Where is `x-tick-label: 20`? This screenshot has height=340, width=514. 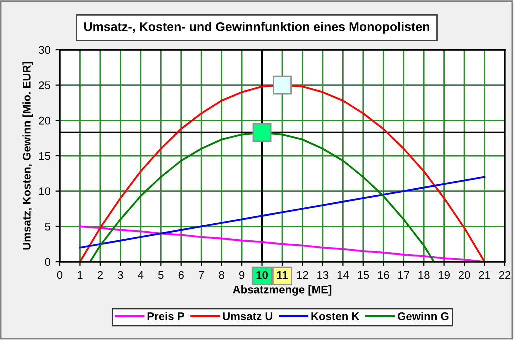
x-tick-label: 20 is located at coordinates (464, 275).